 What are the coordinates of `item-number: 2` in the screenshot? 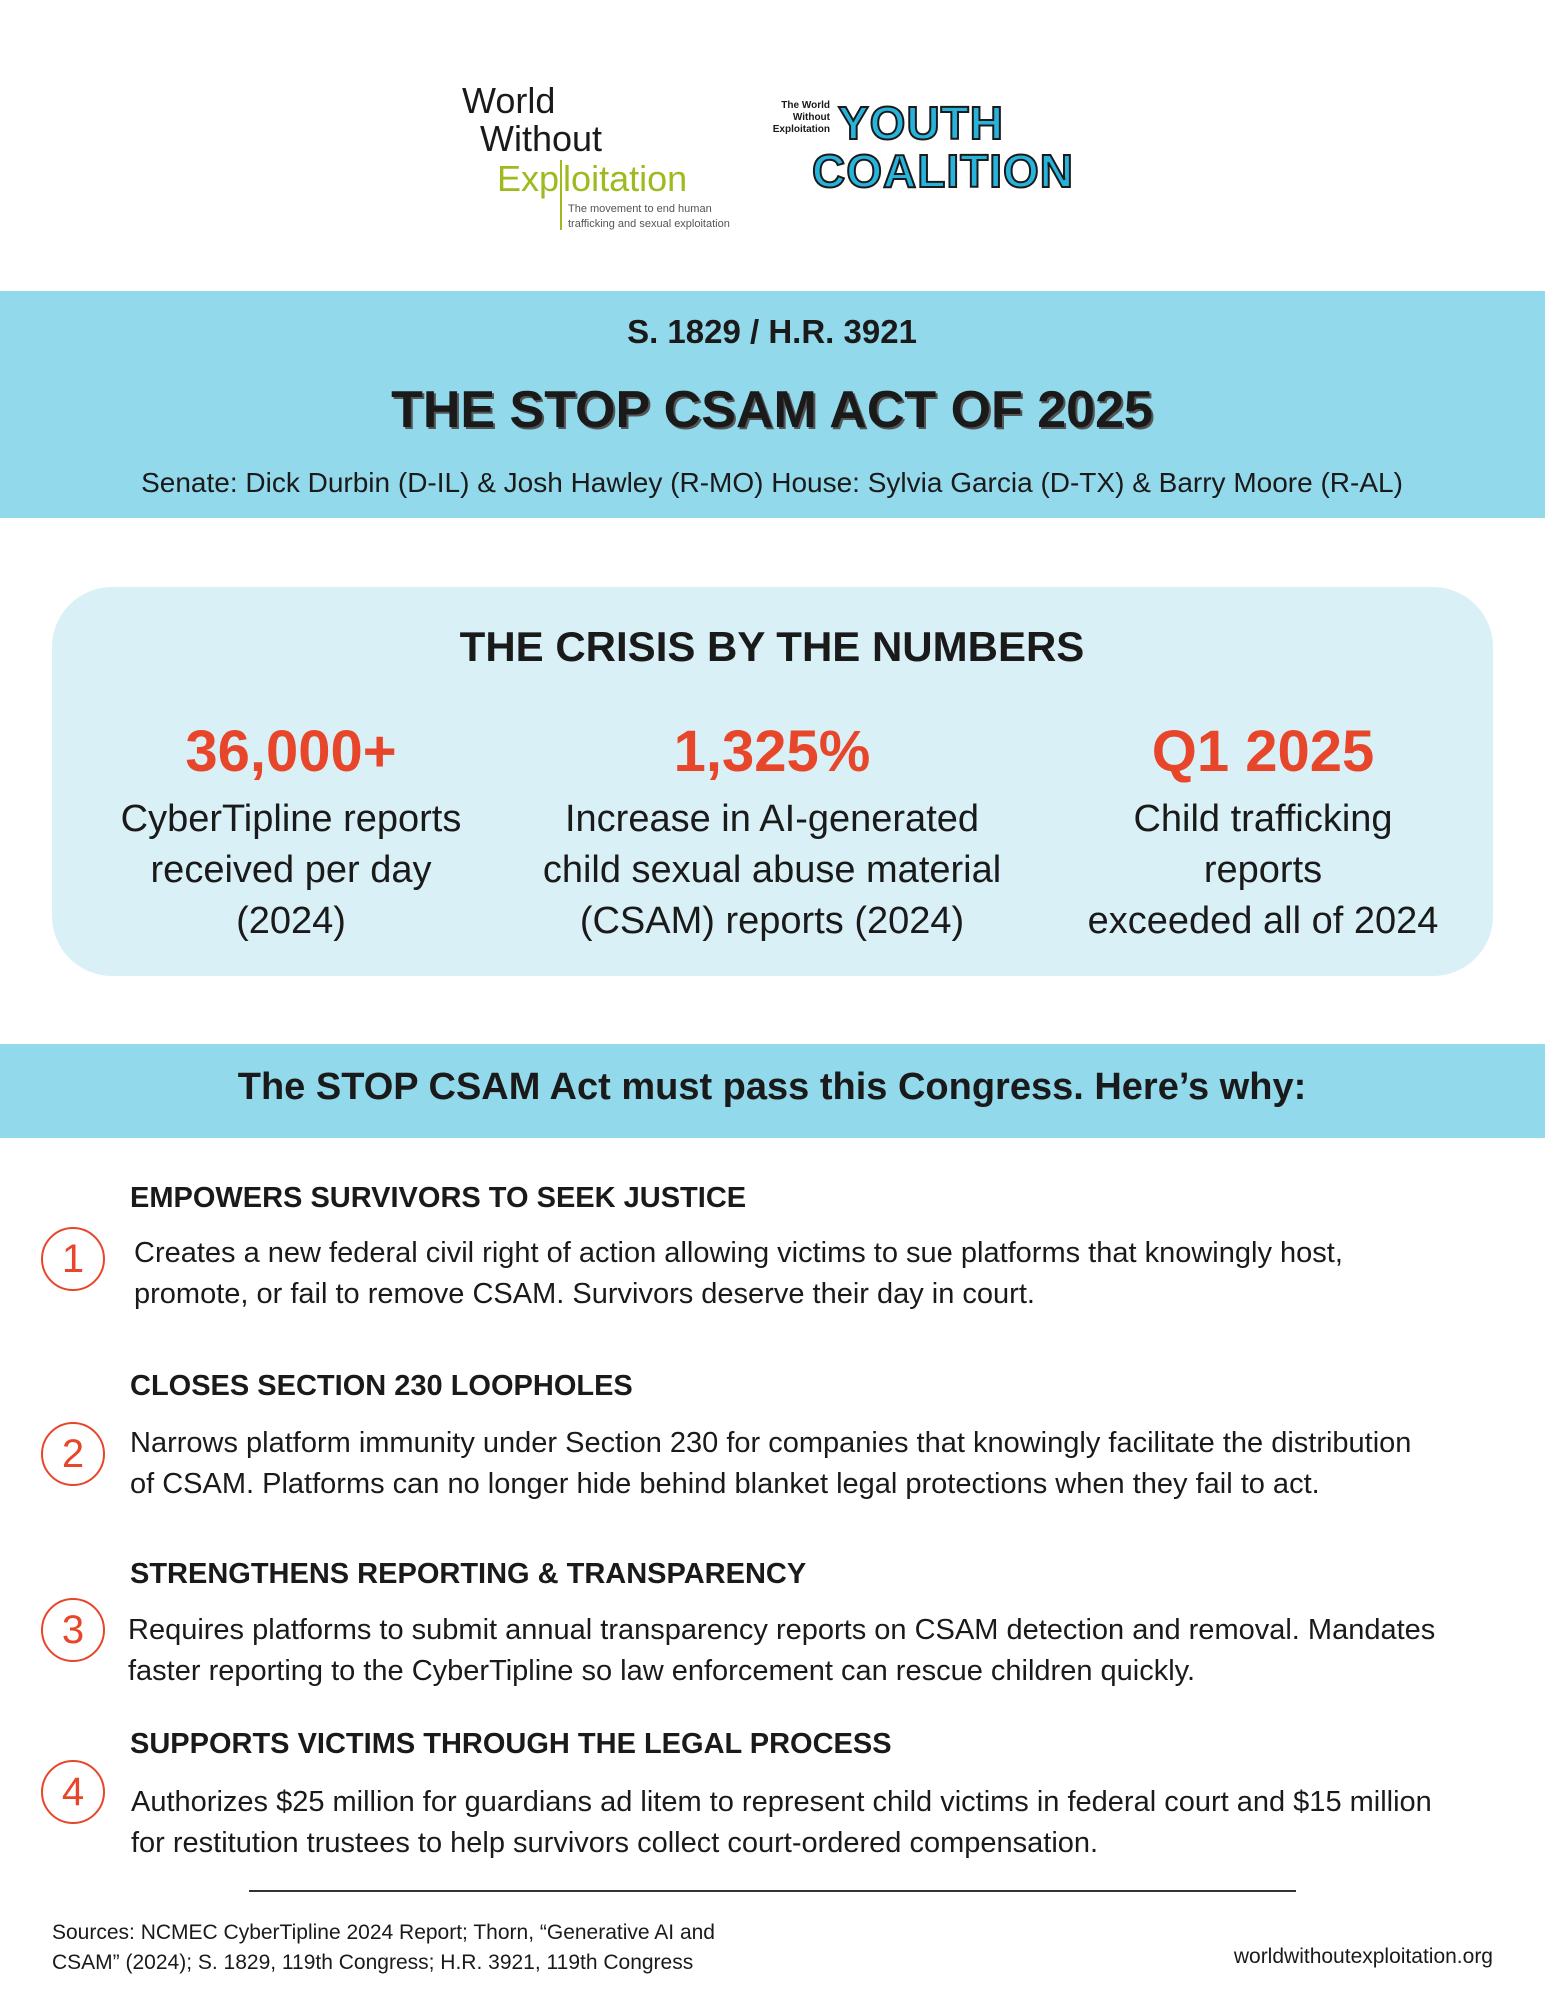 It's located at (73, 1454).